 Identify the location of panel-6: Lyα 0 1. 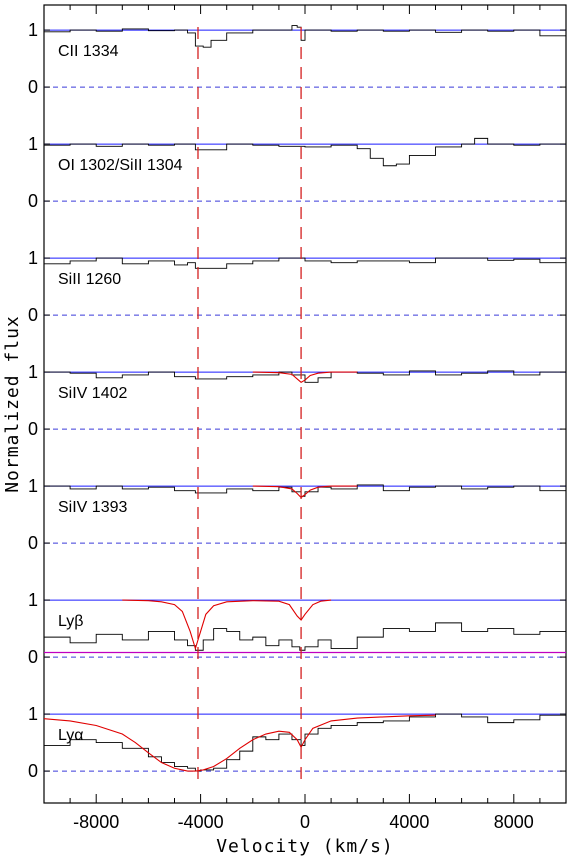
(297, 742).